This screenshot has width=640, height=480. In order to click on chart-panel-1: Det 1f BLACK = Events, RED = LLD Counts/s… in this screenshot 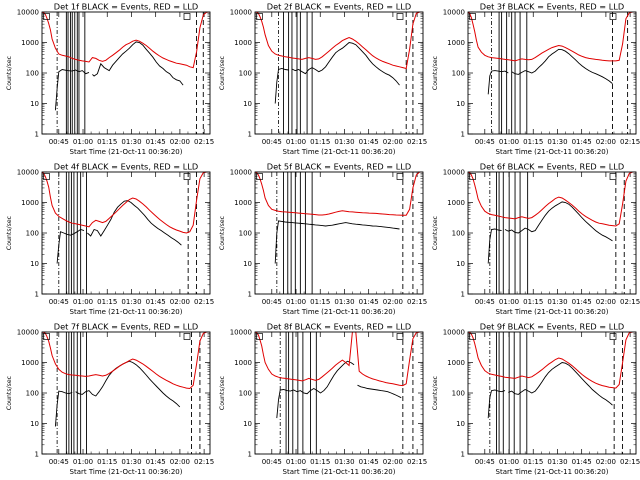, I will do `click(110, 79)`.